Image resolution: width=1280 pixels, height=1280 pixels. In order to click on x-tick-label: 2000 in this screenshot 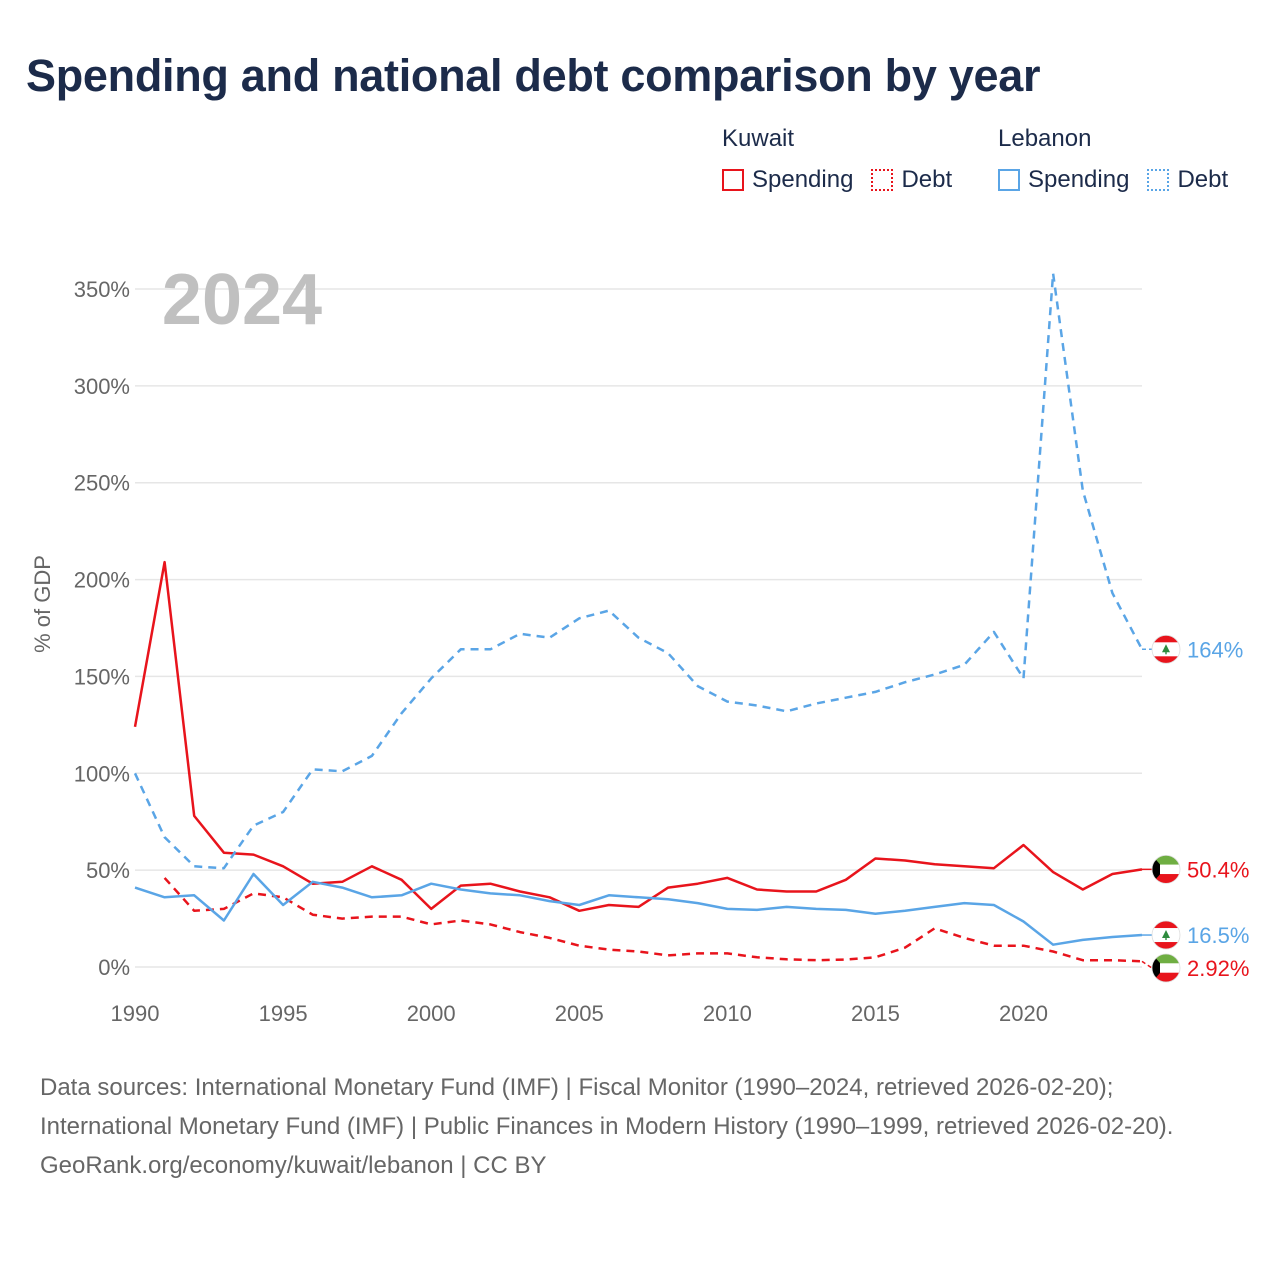, I will do `click(431, 1013)`.